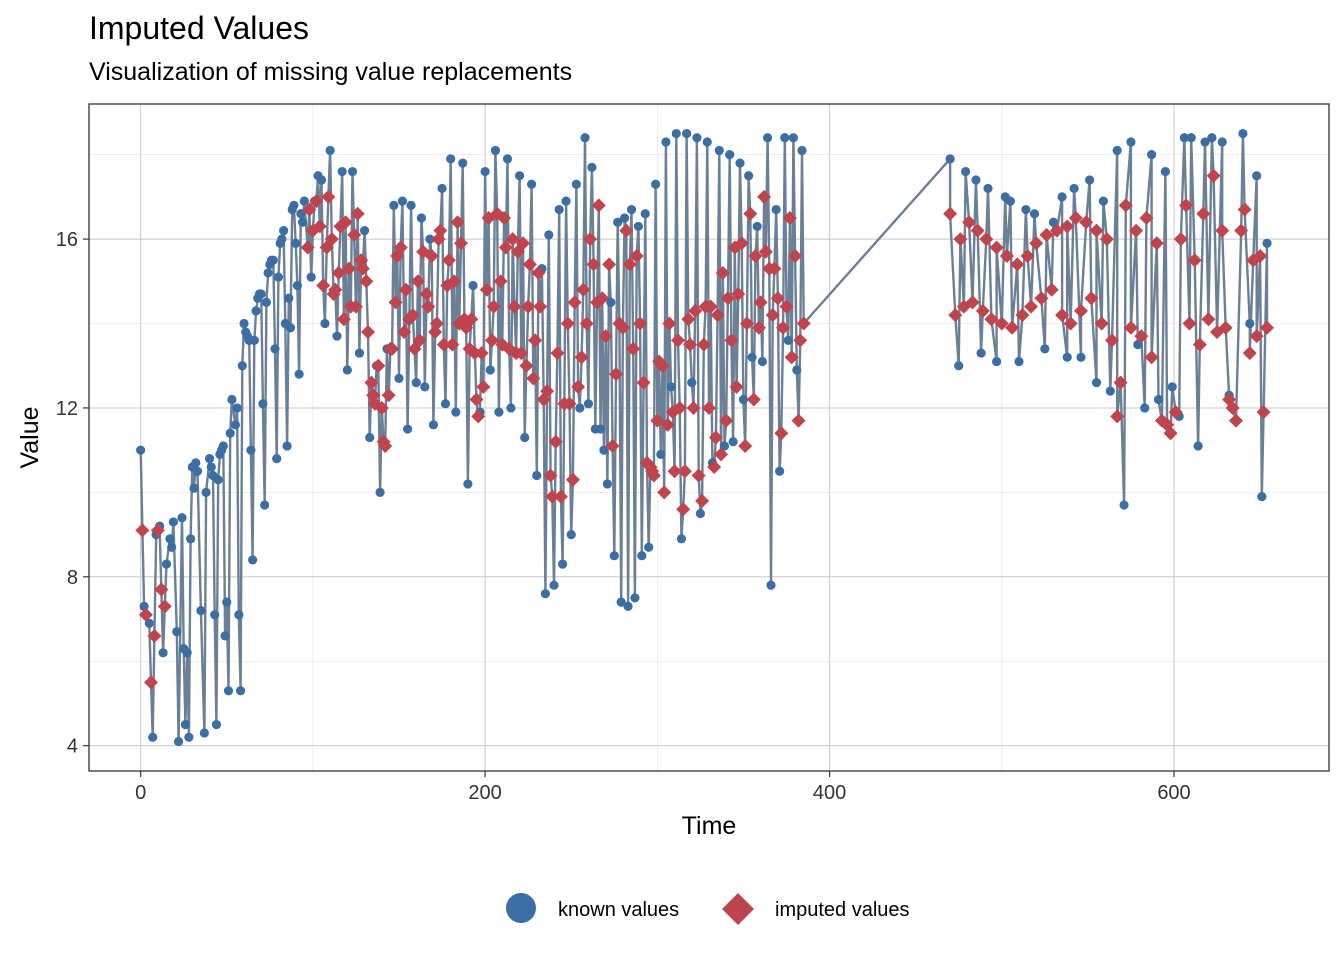  I want to click on x-tick-label: 600, so click(1173, 793).